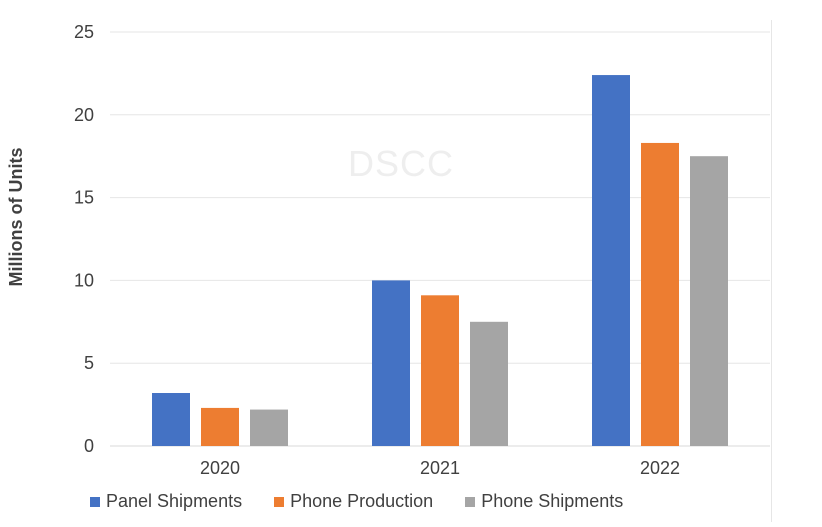  What do you see at coordinates (84, 198) in the screenshot?
I see `y-tick-label-15: 15` at bounding box center [84, 198].